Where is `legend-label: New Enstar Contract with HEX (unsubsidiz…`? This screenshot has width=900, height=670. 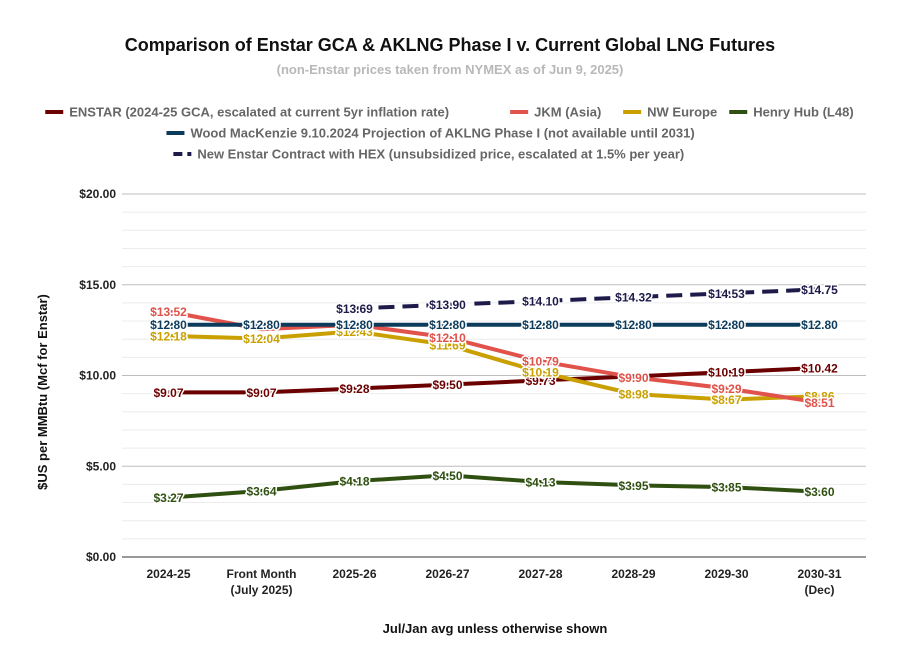
legend-label: New Enstar Contract with HEX (unsubsidiz… is located at coordinates (440, 154).